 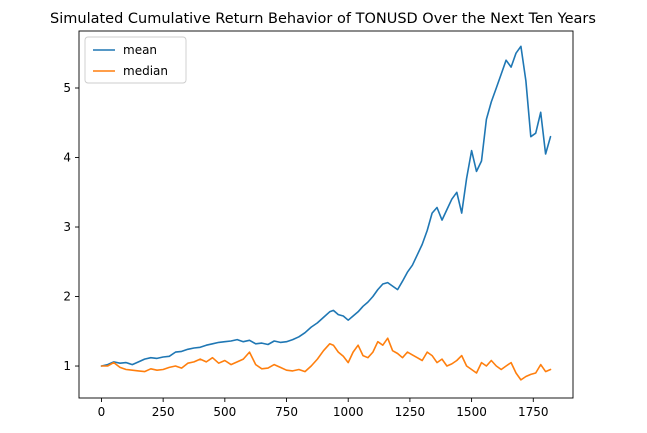 I want to click on y-tick-label: 4, so click(x=67, y=158).